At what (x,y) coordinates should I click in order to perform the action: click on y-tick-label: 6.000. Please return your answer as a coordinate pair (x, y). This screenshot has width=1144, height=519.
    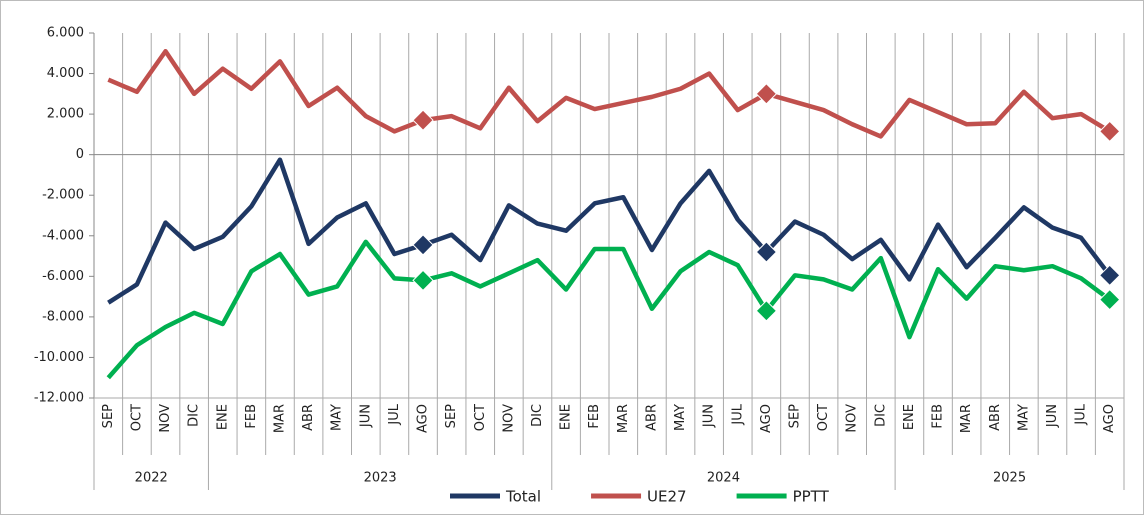
    Looking at the image, I should click on (65, 33).